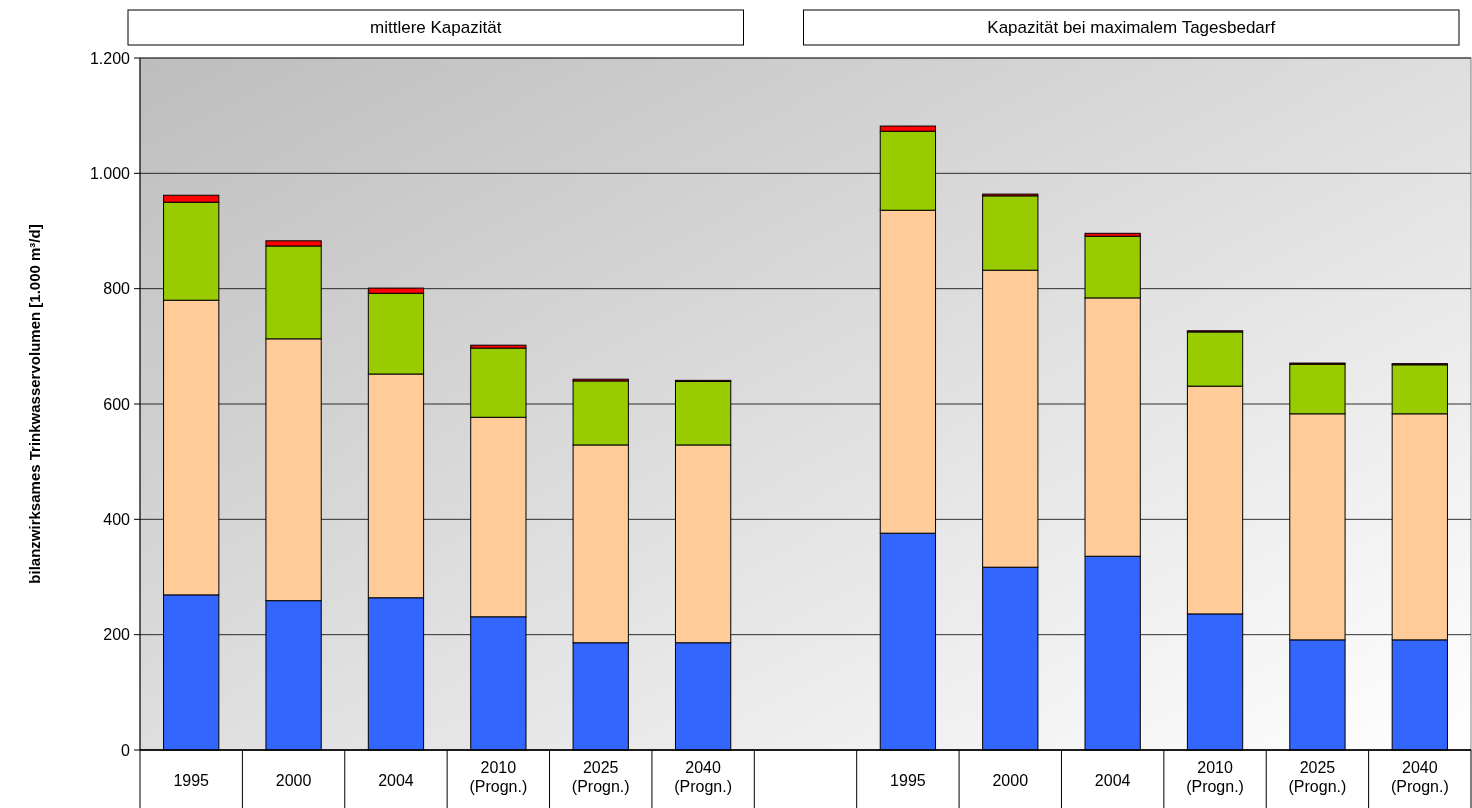 This screenshot has width=1472, height=808. Describe the element at coordinates (117, 519) in the screenshot. I see `y-tick-label: 400` at that location.